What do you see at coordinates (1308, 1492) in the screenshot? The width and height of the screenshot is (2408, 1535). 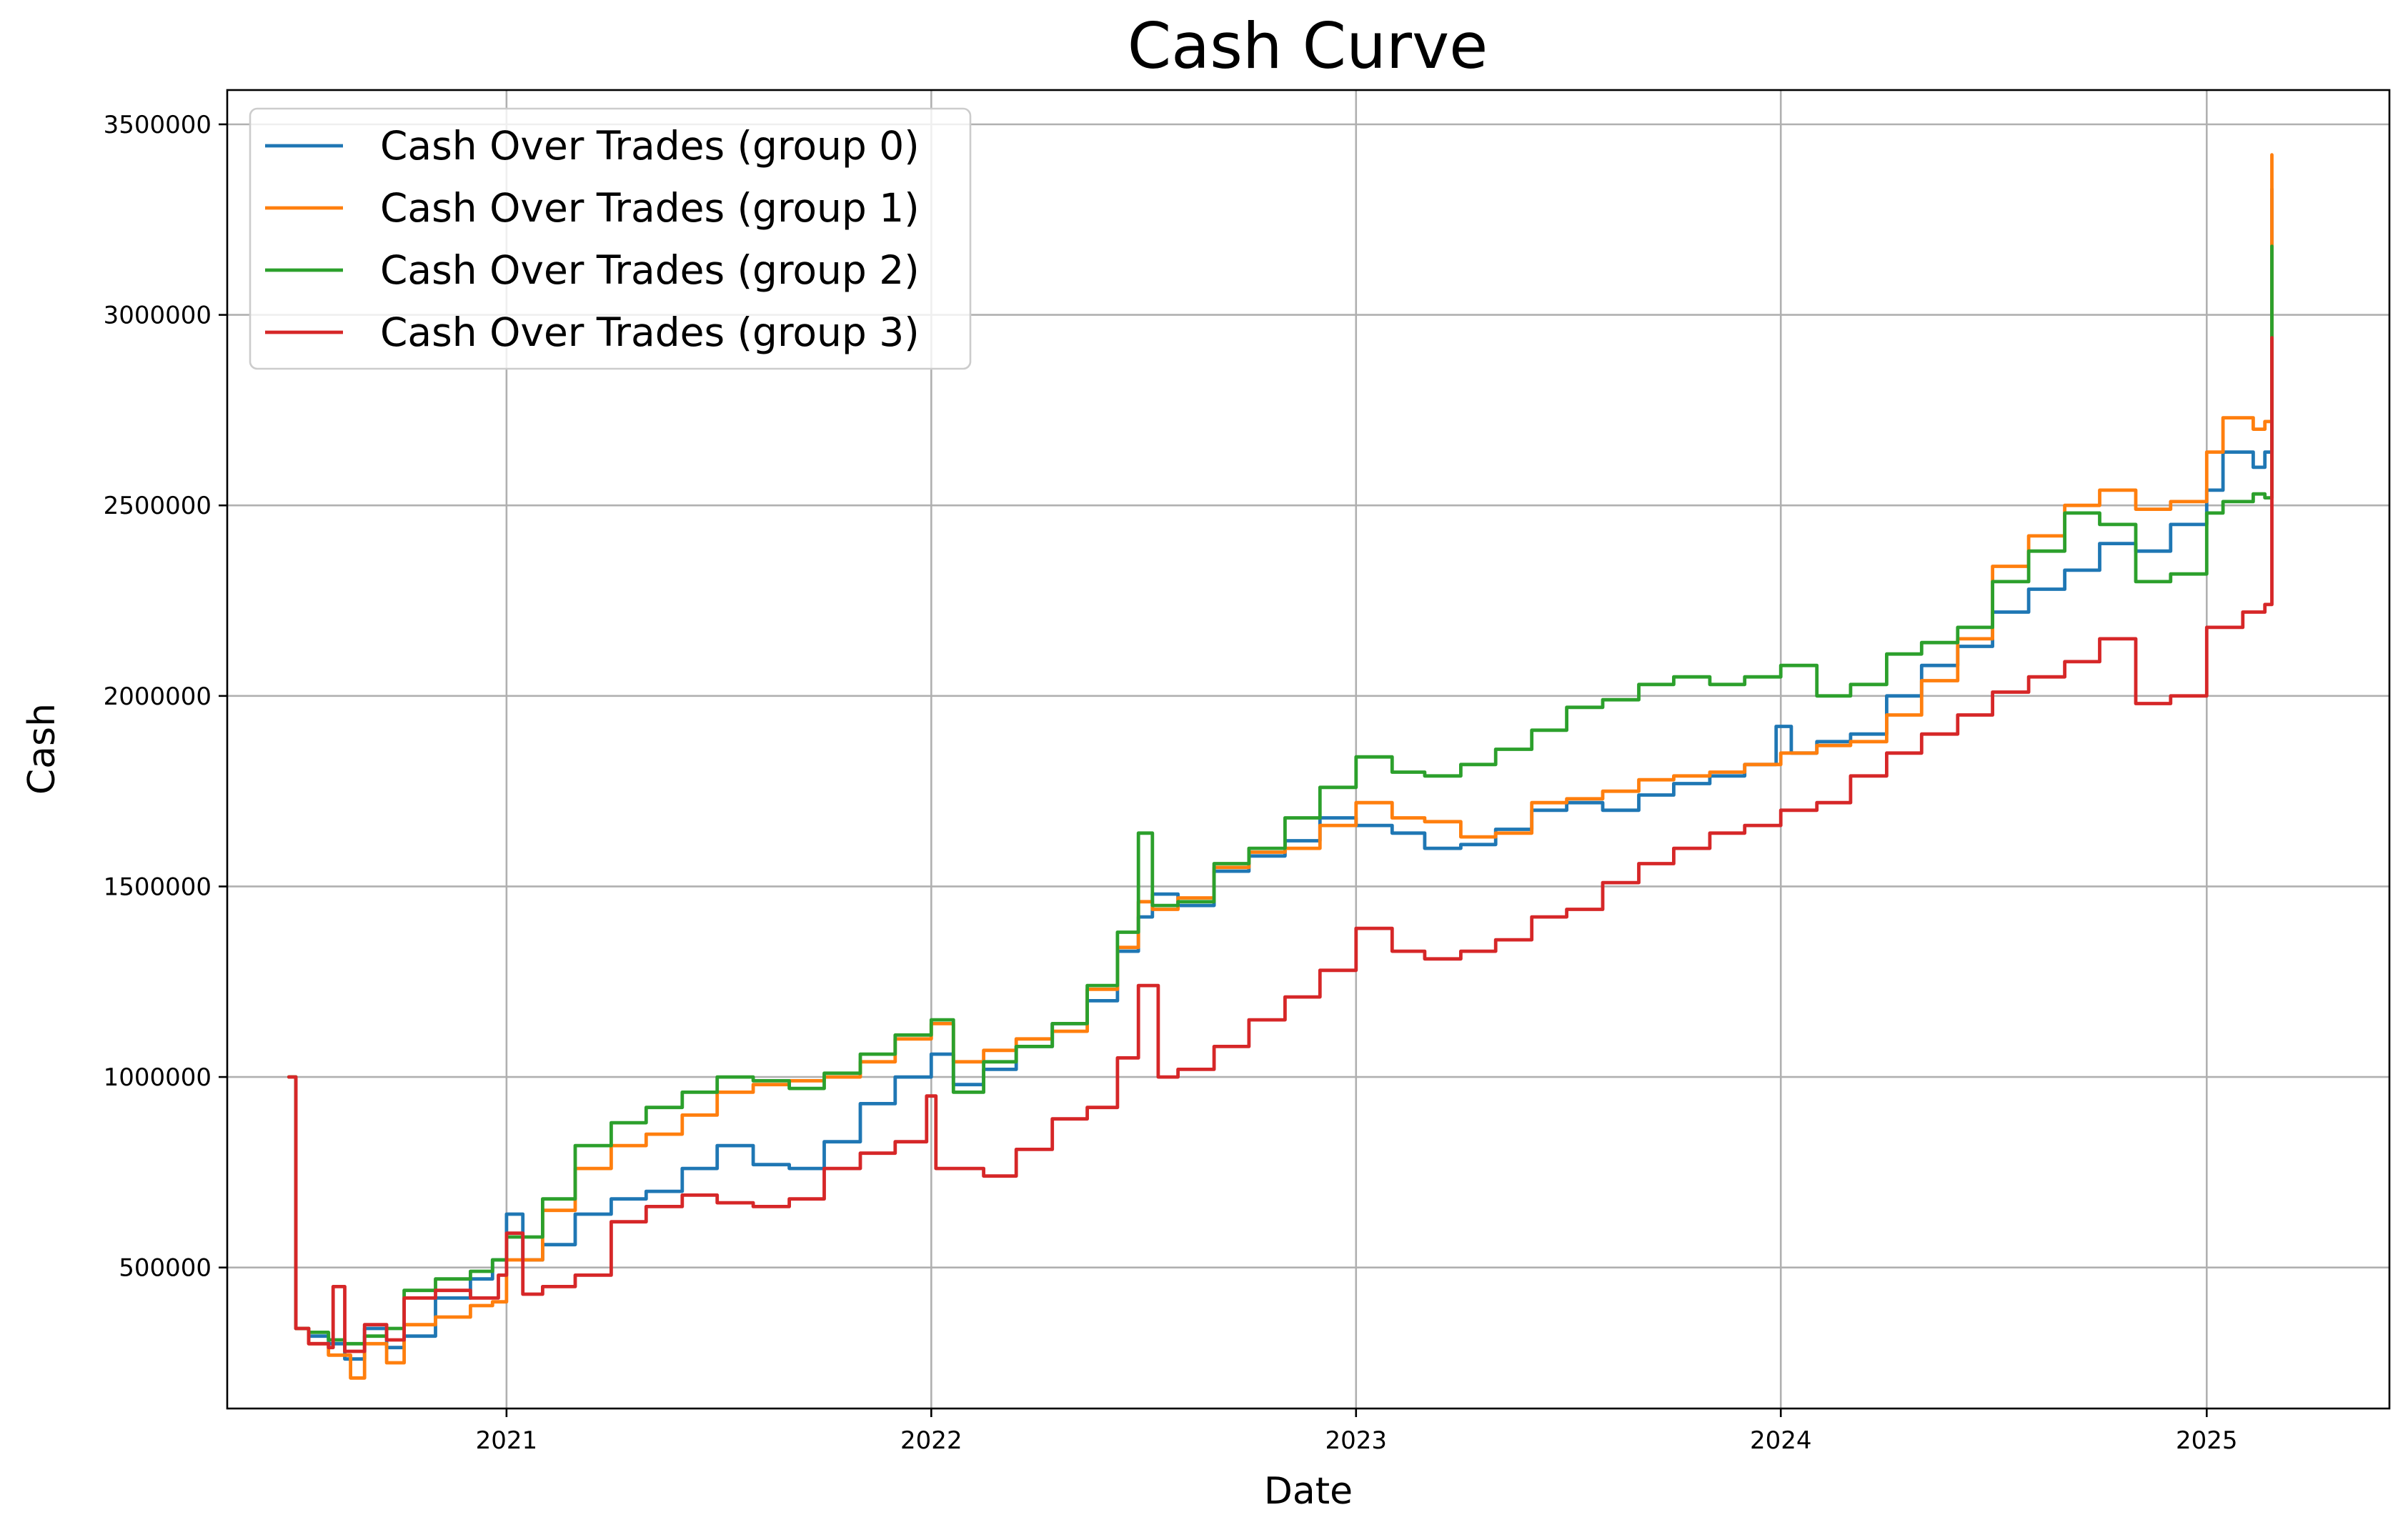 I see `x-axis-label: Date` at bounding box center [1308, 1492].